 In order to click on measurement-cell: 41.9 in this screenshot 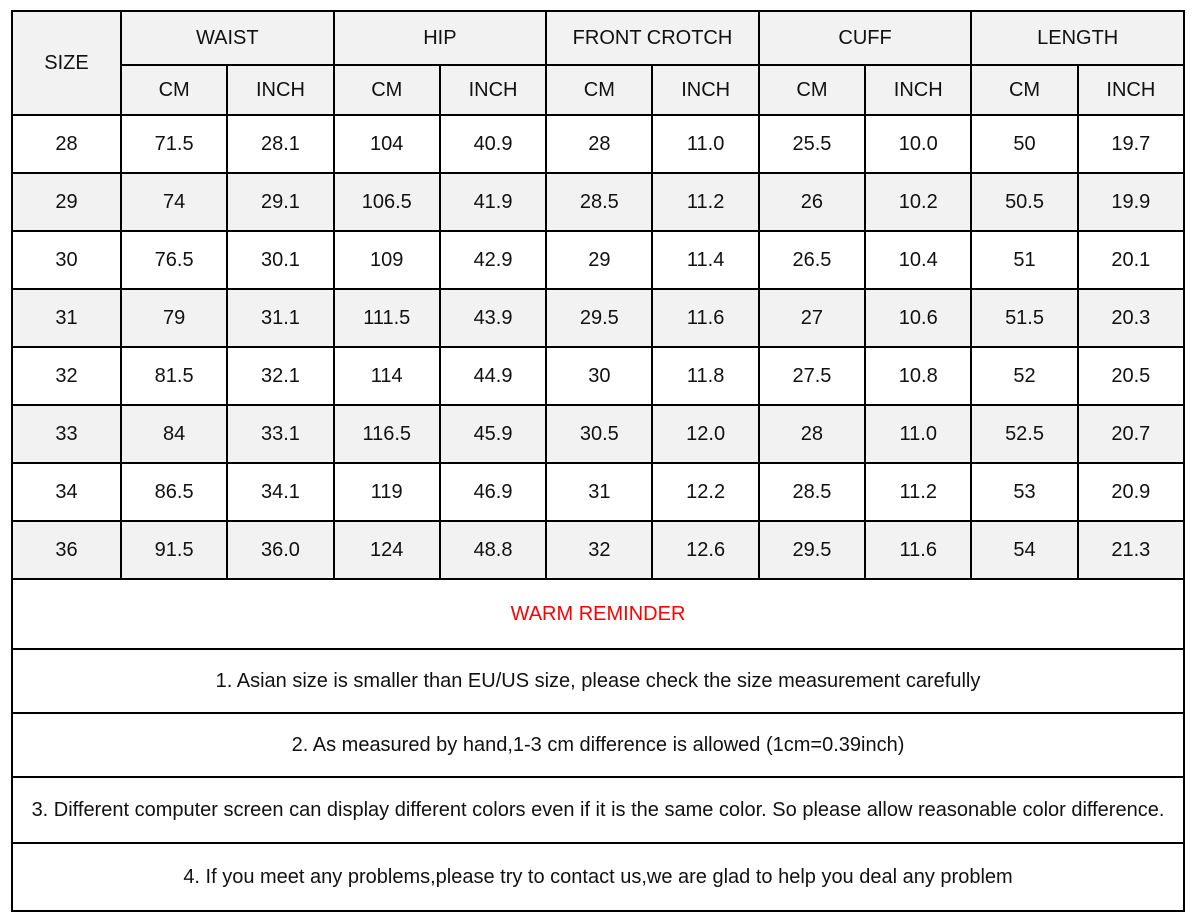, I will do `click(493, 202)`.